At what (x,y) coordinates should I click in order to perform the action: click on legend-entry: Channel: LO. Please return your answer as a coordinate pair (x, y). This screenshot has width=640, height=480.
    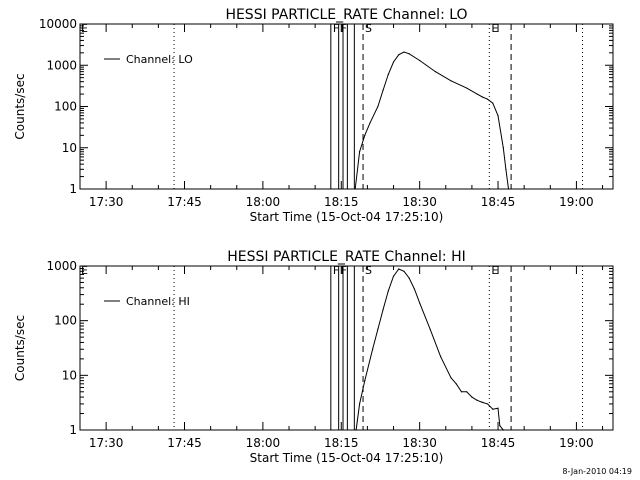
    Looking at the image, I should click on (159, 59).